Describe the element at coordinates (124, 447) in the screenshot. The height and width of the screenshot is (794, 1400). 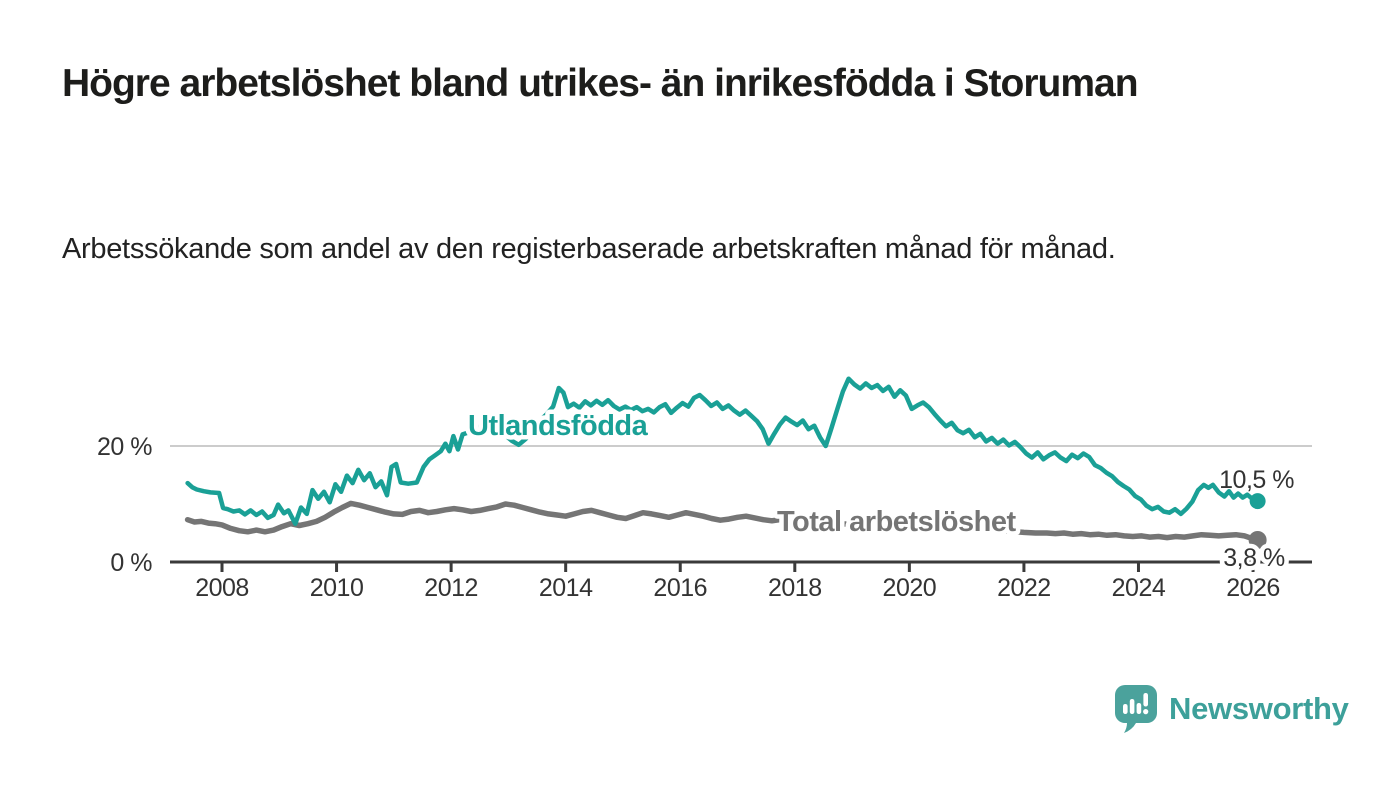
I see `y-axis-tick-label: 20 %` at that location.